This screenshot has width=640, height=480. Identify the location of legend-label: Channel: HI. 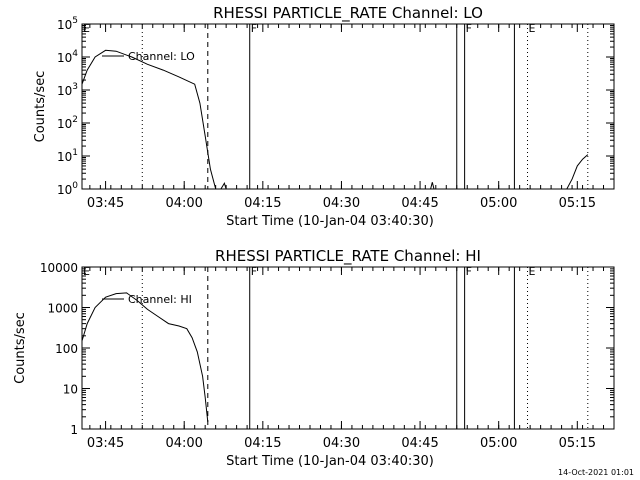
(160, 299).